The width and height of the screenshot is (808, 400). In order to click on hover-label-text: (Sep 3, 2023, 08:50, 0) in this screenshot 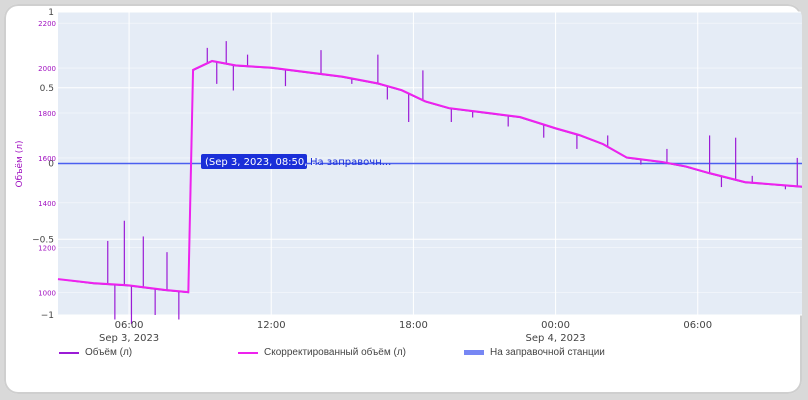, I will do `click(263, 162)`.